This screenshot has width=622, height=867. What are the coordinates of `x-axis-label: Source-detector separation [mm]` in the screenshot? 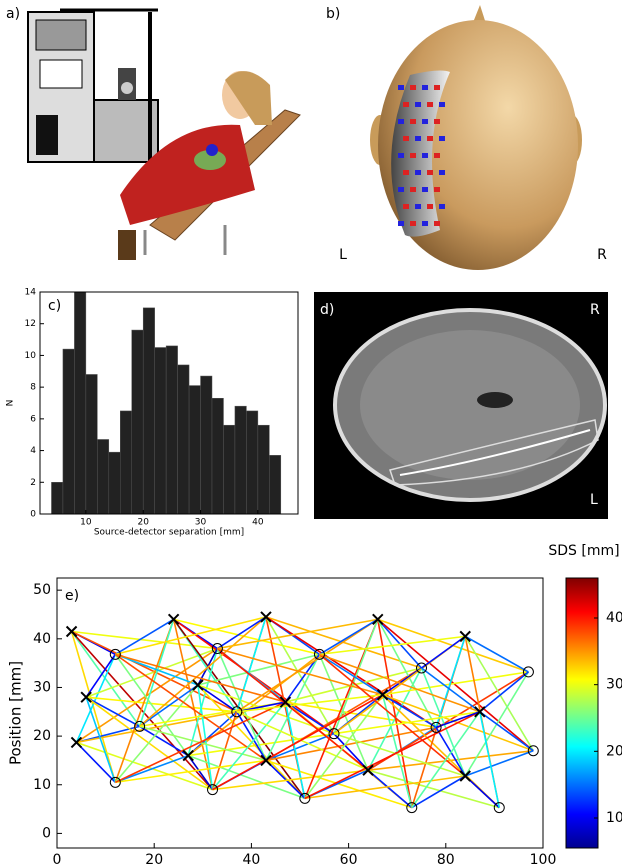 It's located at (169, 533).